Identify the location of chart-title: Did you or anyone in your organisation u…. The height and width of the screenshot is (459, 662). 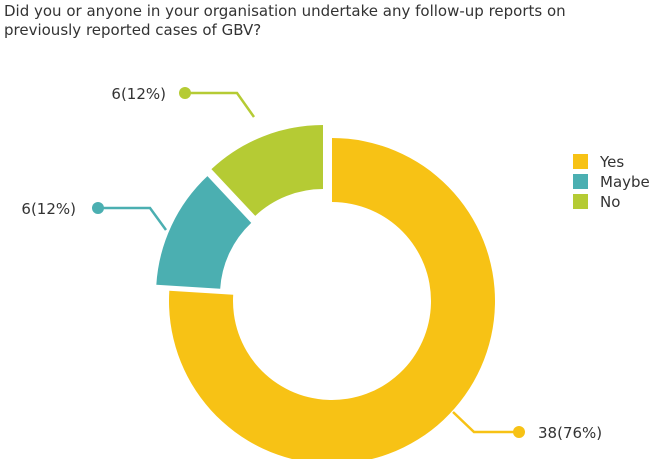
(285, 20).